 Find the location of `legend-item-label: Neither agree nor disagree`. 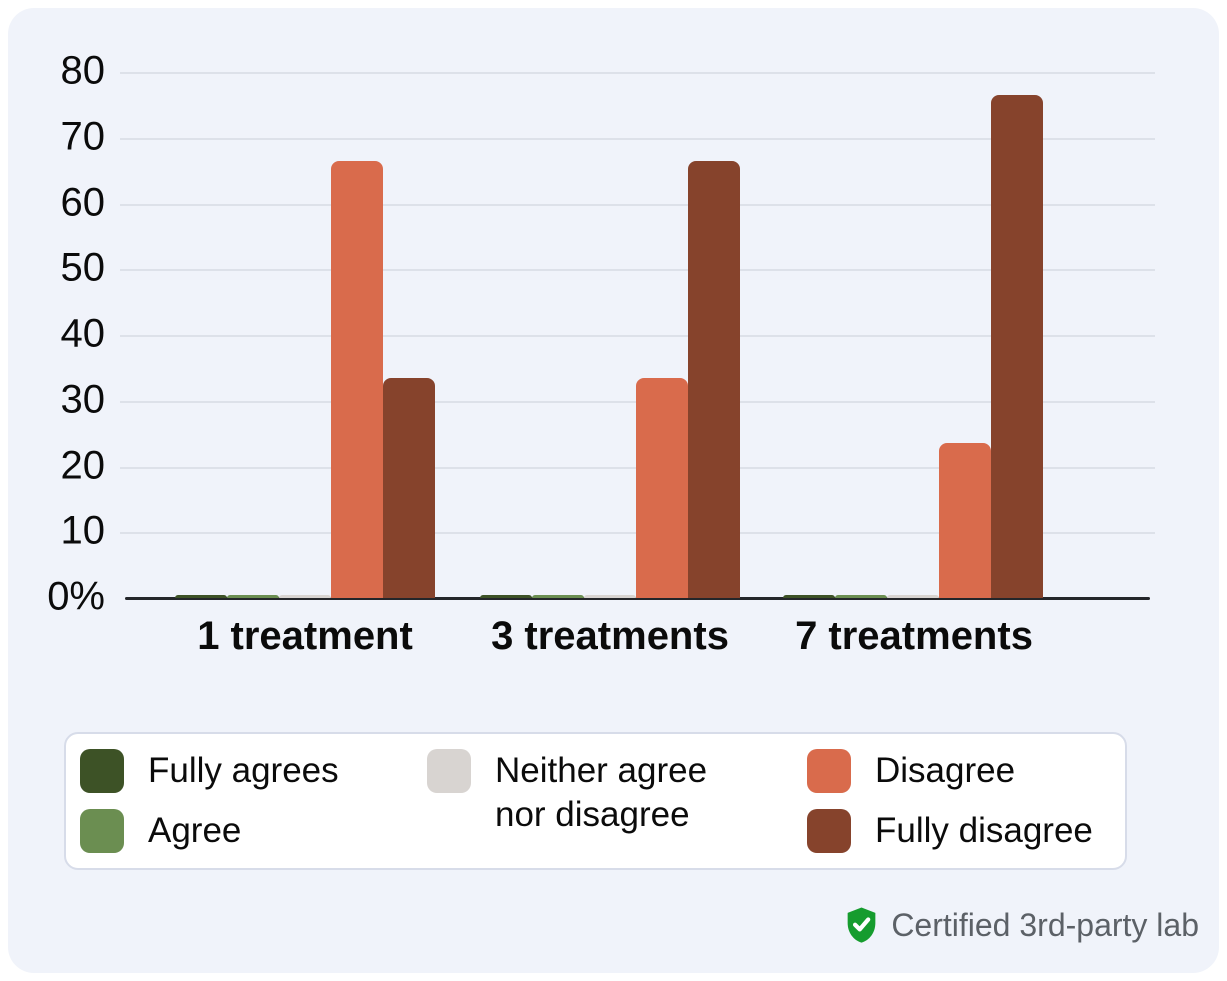

legend-item-label: Neither agree nor disagree is located at coordinates (601, 792).